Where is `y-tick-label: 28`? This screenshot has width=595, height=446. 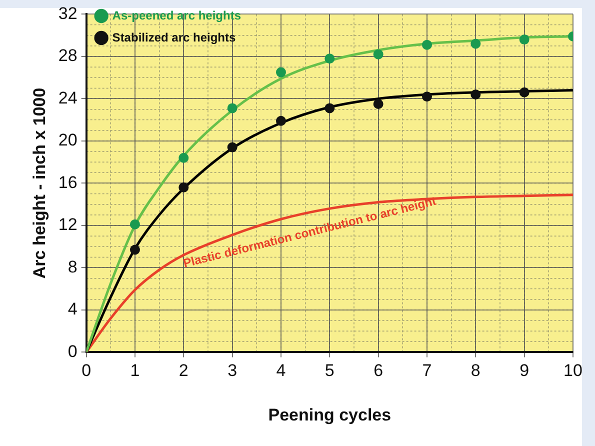
y-tick-label: 28 is located at coordinates (68, 56).